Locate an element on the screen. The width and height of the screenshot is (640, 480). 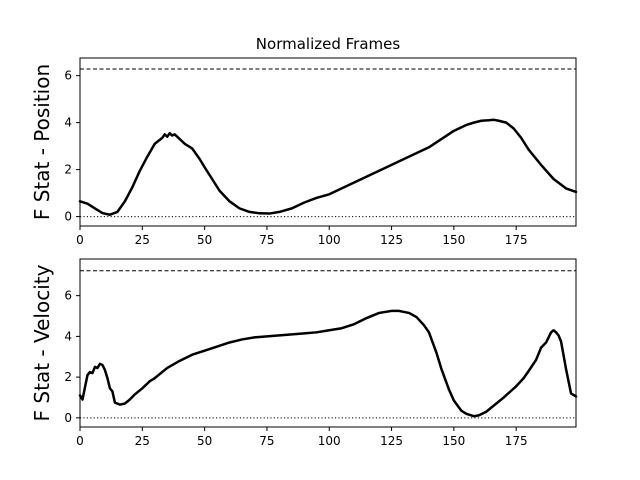
position-y-tick-label: 4 is located at coordinates (68, 123).